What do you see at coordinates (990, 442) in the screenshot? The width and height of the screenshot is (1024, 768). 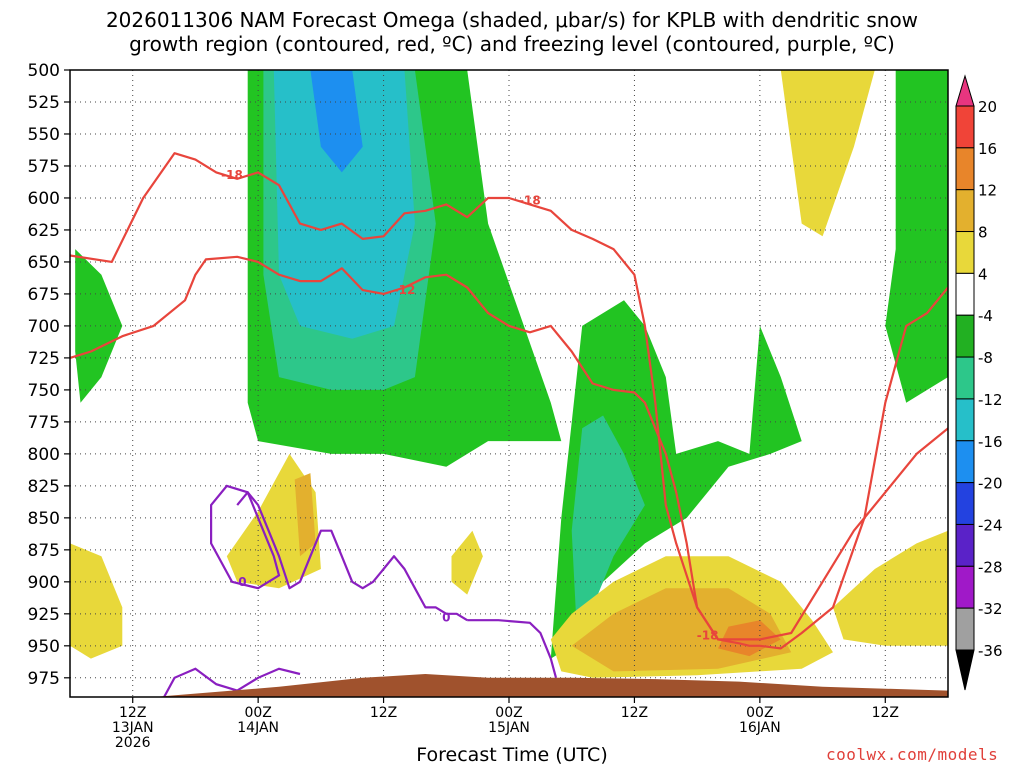 I see `colorbar-label: -16` at bounding box center [990, 442].